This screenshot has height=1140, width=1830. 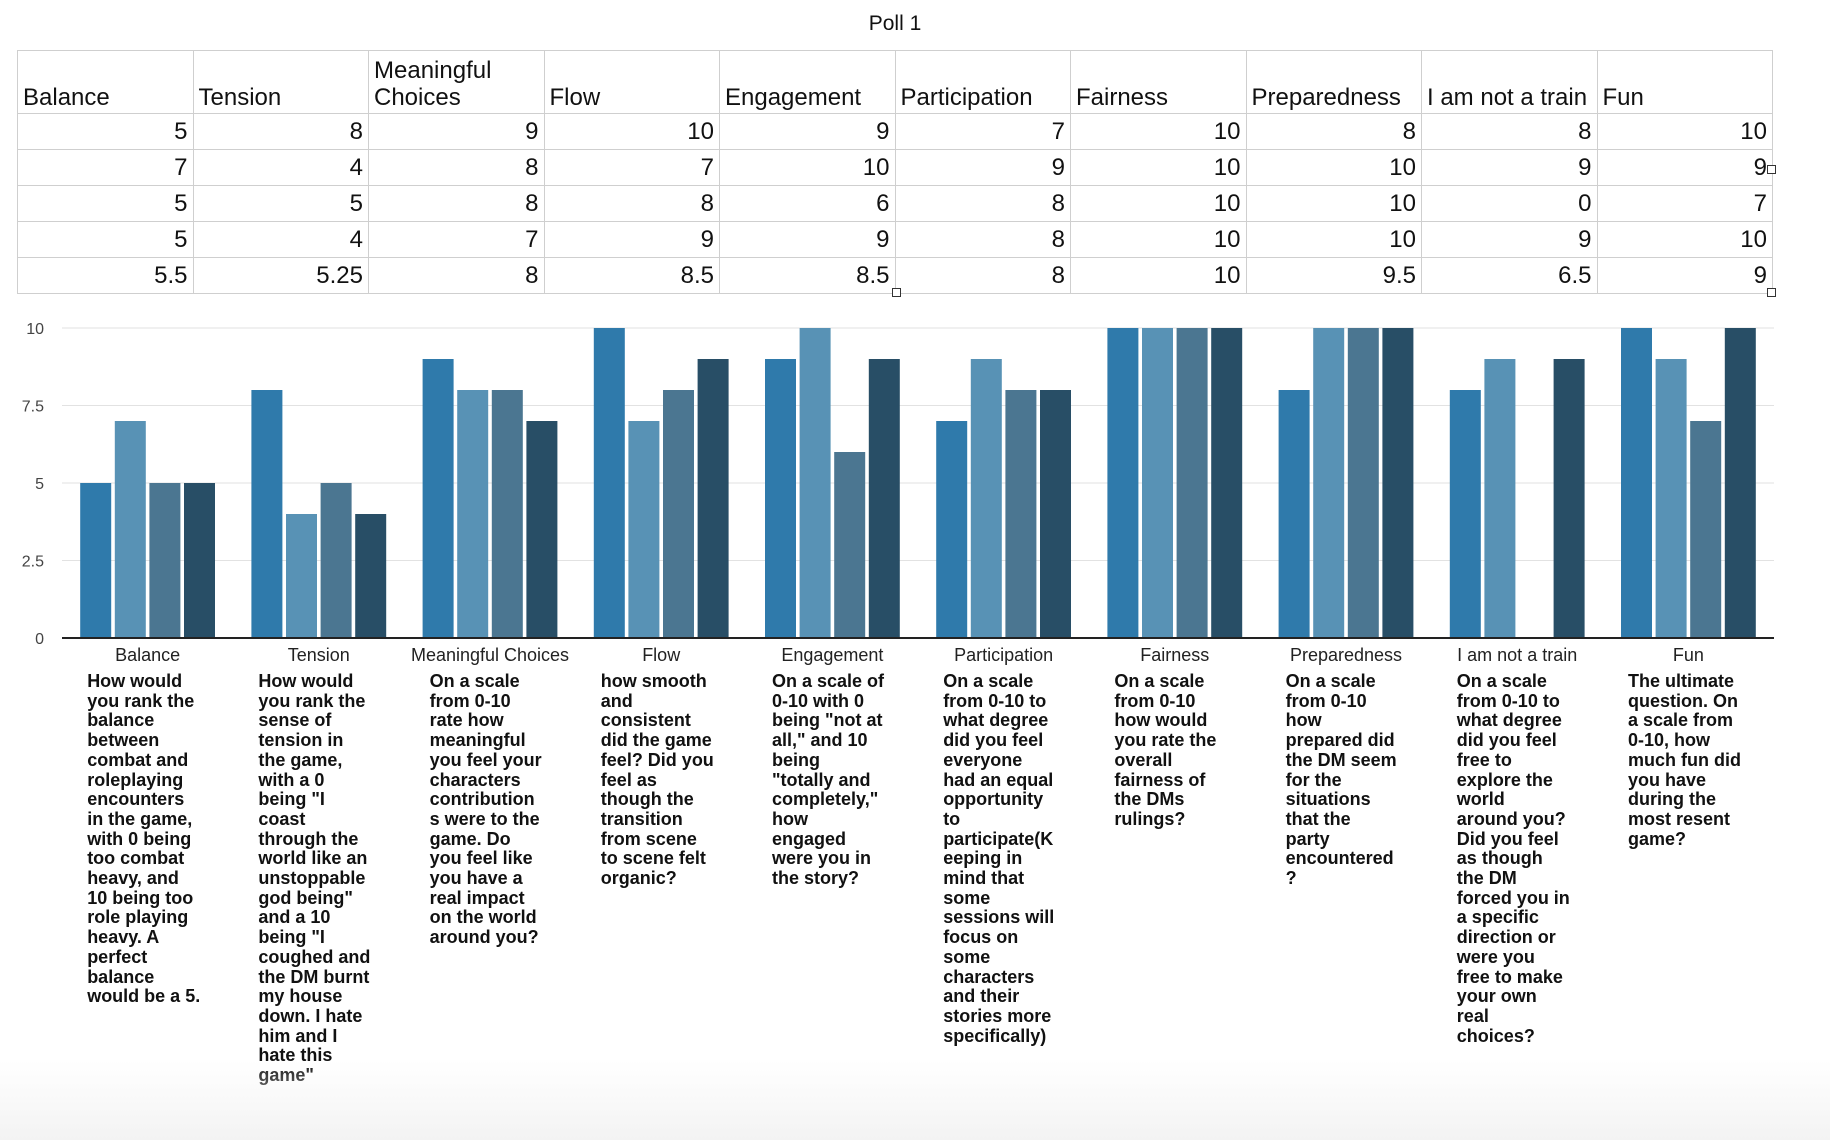 What do you see at coordinates (1509, 275) in the screenshot?
I see `table-cell: 6.5` at bounding box center [1509, 275].